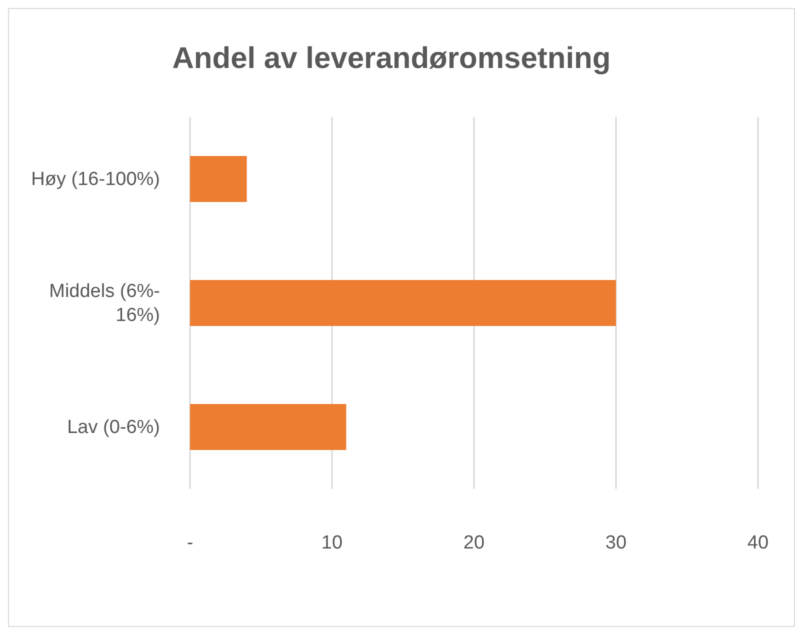  I want to click on y-tick-label: Middels (6%-16%), so click(104, 303).